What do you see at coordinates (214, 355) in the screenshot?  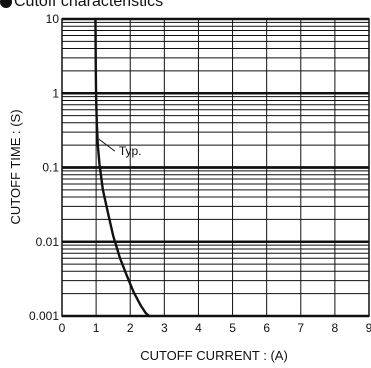 I see `x-axis-label: CUTOFF CURRENT : (A)` at bounding box center [214, 355].